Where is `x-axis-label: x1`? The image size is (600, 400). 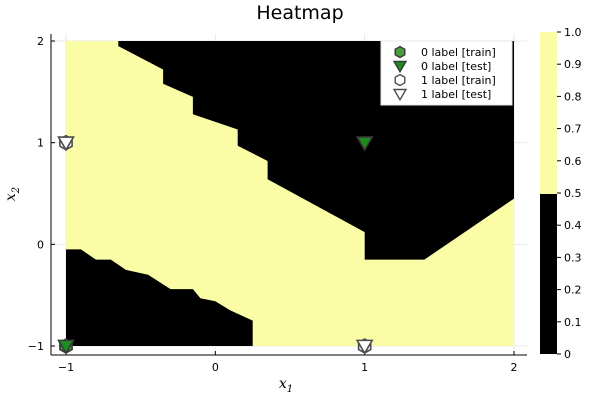 x-axis-label: x1 is located at coordinates (286, 385).